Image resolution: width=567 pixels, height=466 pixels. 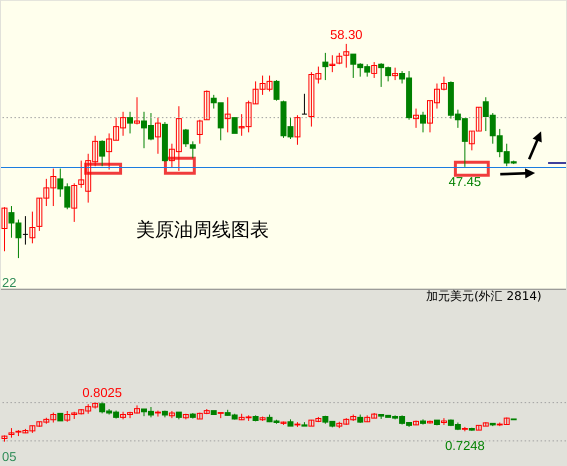 I want to click on annotation: 0.7248, so click(x=465, y=446).